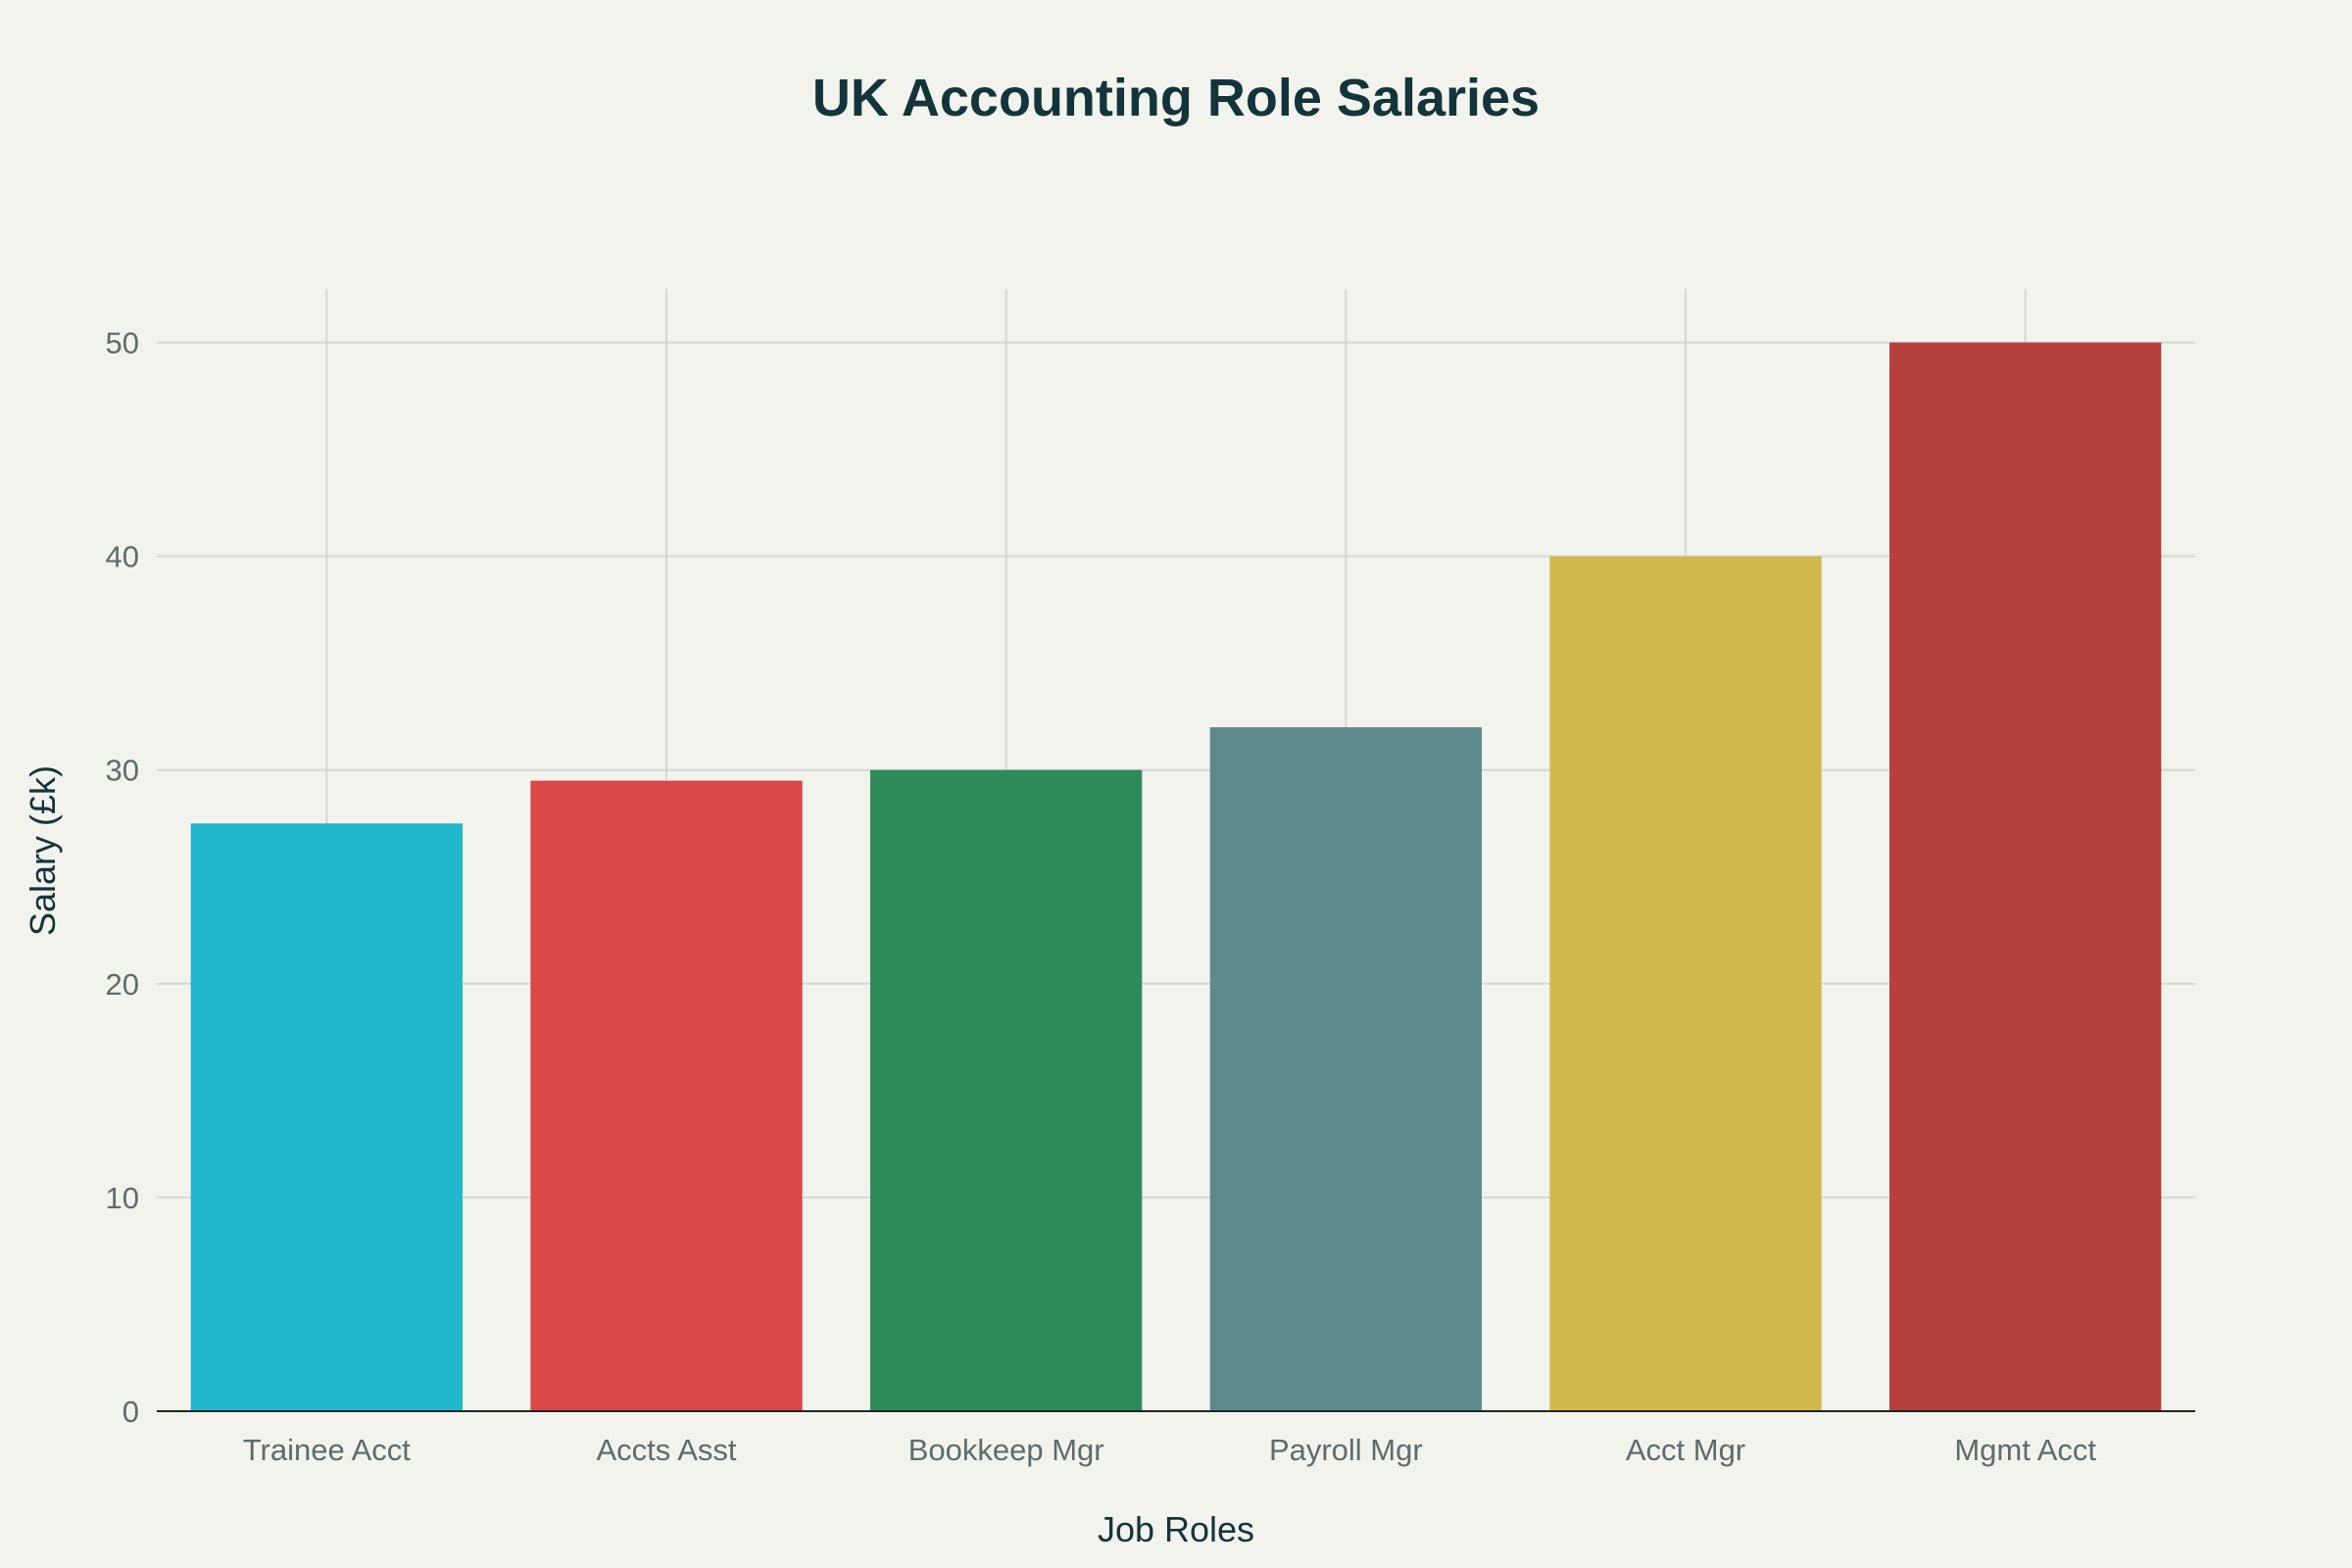 This screenshot has width=2352, height=1568. What do you see at coordinates (667, 1450) in the screenshot?
I see `x-tick-label: Accts Asst` at bounding box center [667, 1450].